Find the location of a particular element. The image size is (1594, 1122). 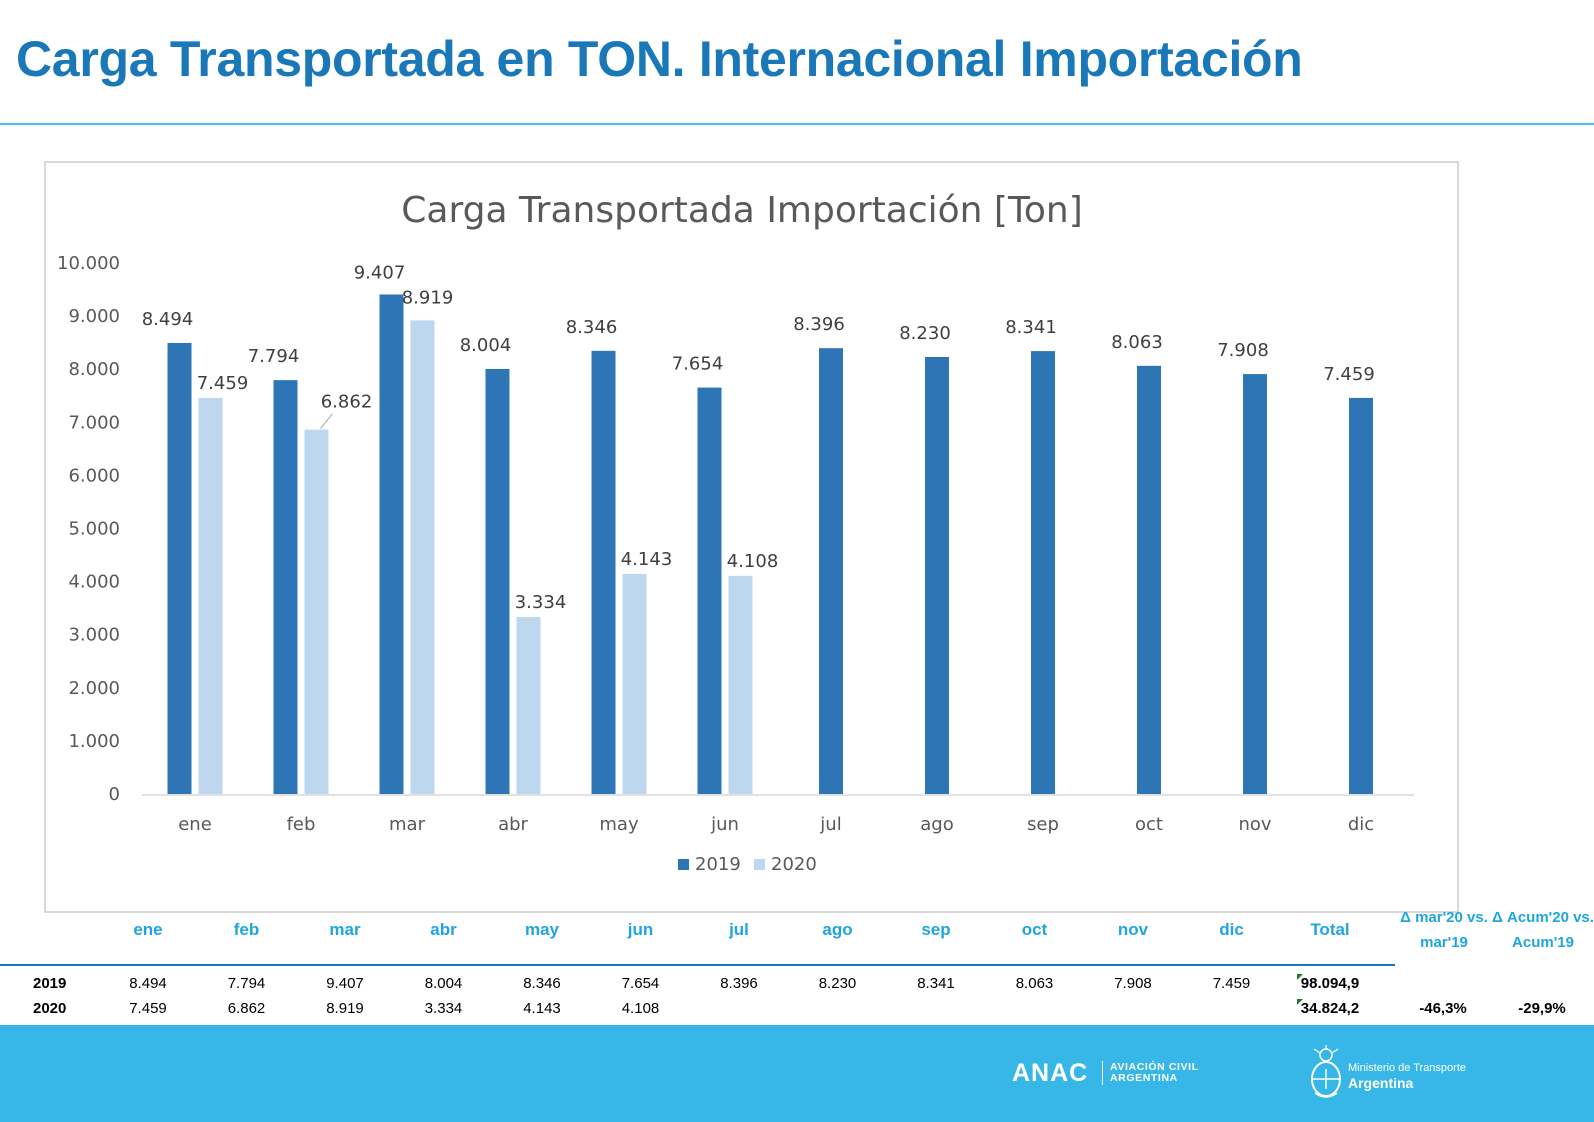

x-tick-label: abr is located at coordinates (513, 824).